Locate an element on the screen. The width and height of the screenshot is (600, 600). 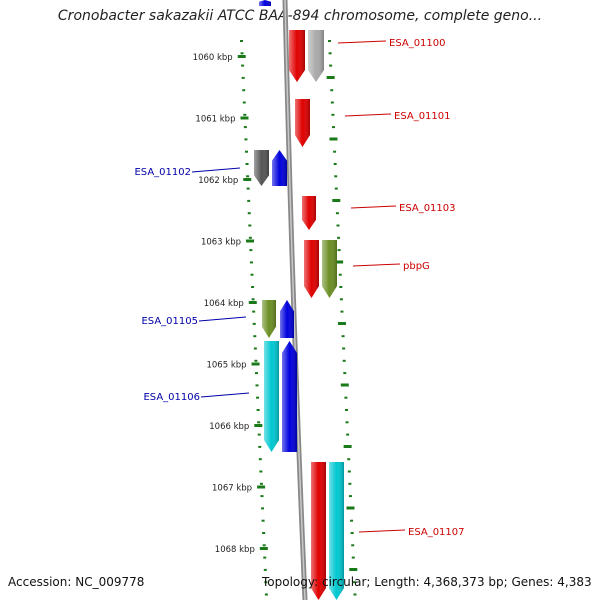
gene-label: ESA_01102 is located at coordinates (162, 172).